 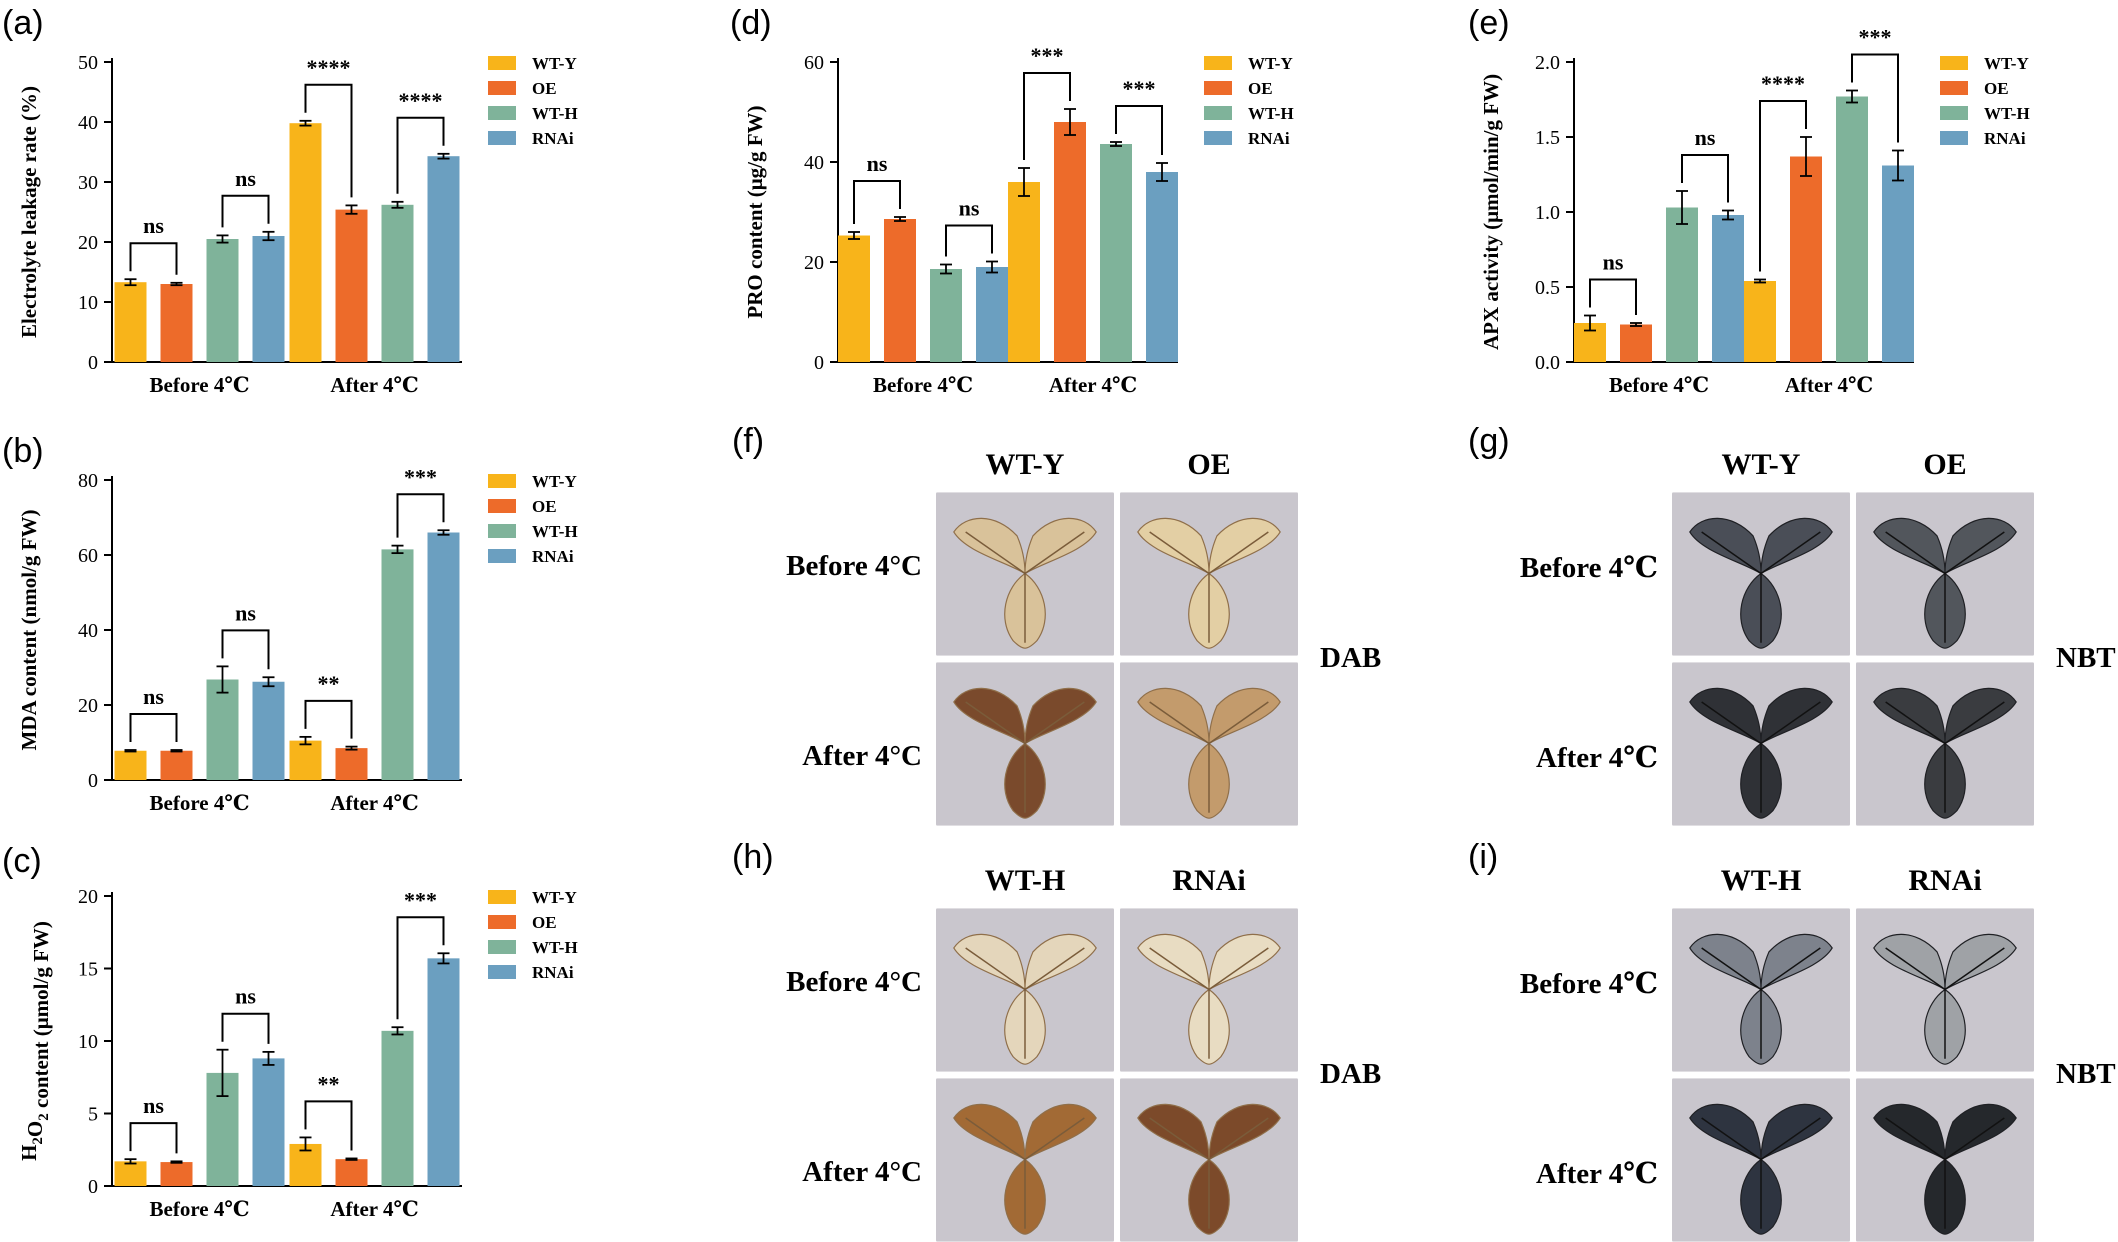 I want to click on panel-letter: (a), so click(x=23, y=23).